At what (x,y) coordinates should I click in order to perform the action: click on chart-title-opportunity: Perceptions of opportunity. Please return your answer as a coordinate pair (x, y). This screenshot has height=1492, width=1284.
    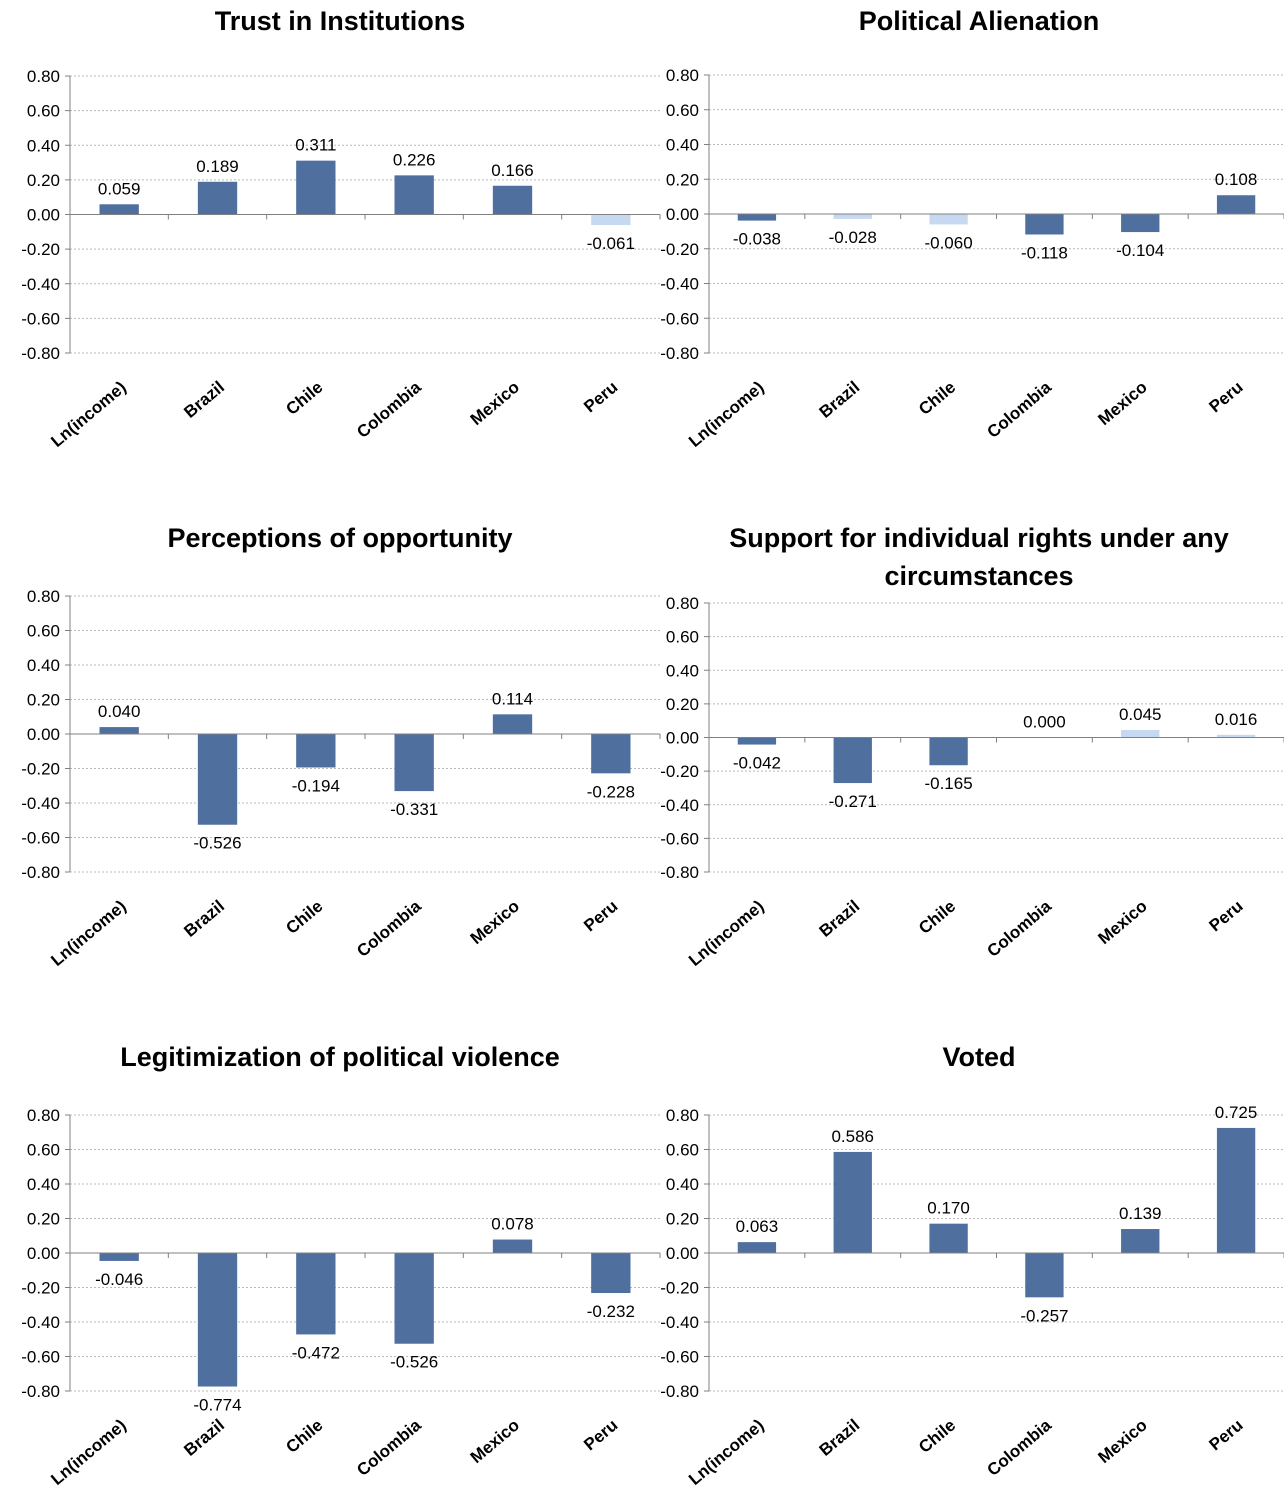
    Looking at the image, I should click on (340, 538).